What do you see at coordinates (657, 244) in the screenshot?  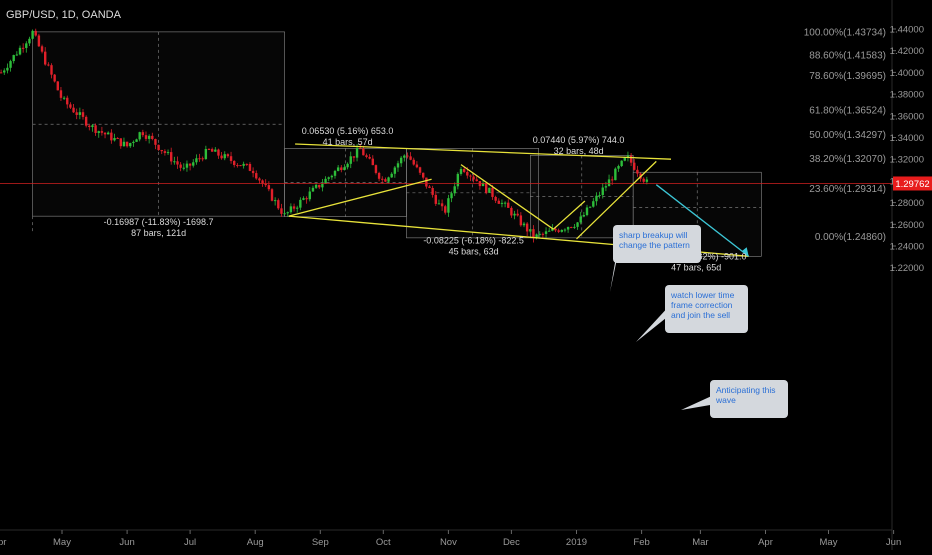 I see `callout-box` at bounding box center [657, 244].